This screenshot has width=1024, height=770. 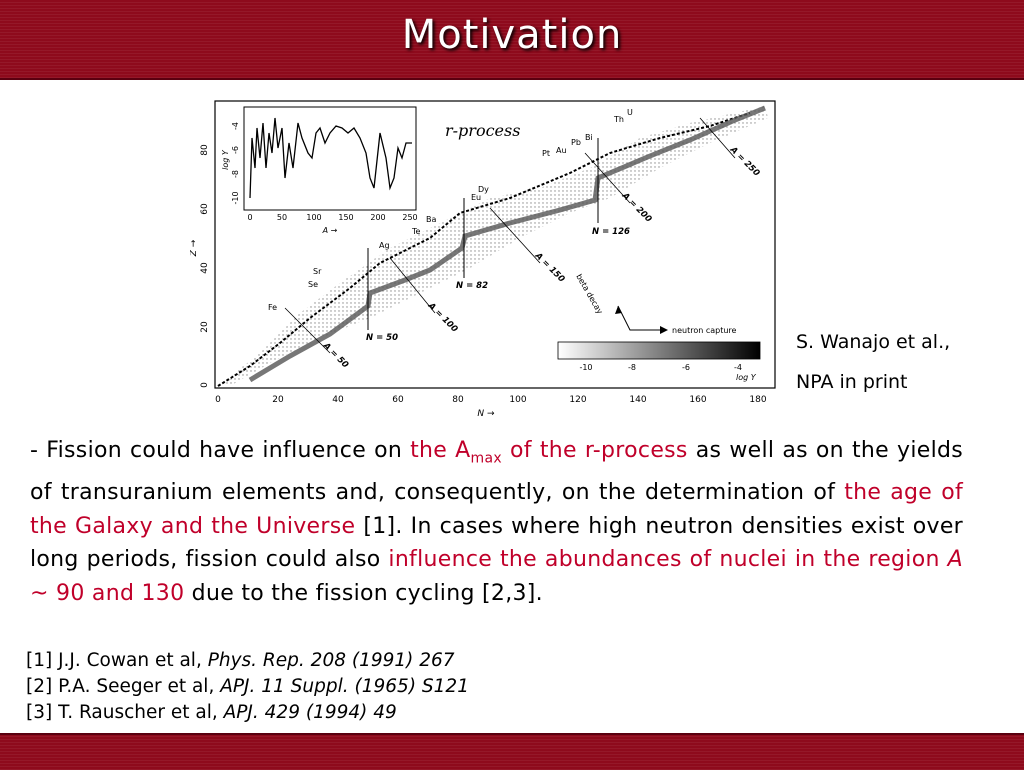 I want to click on y-tick: 40, so click(x=205, y=268).